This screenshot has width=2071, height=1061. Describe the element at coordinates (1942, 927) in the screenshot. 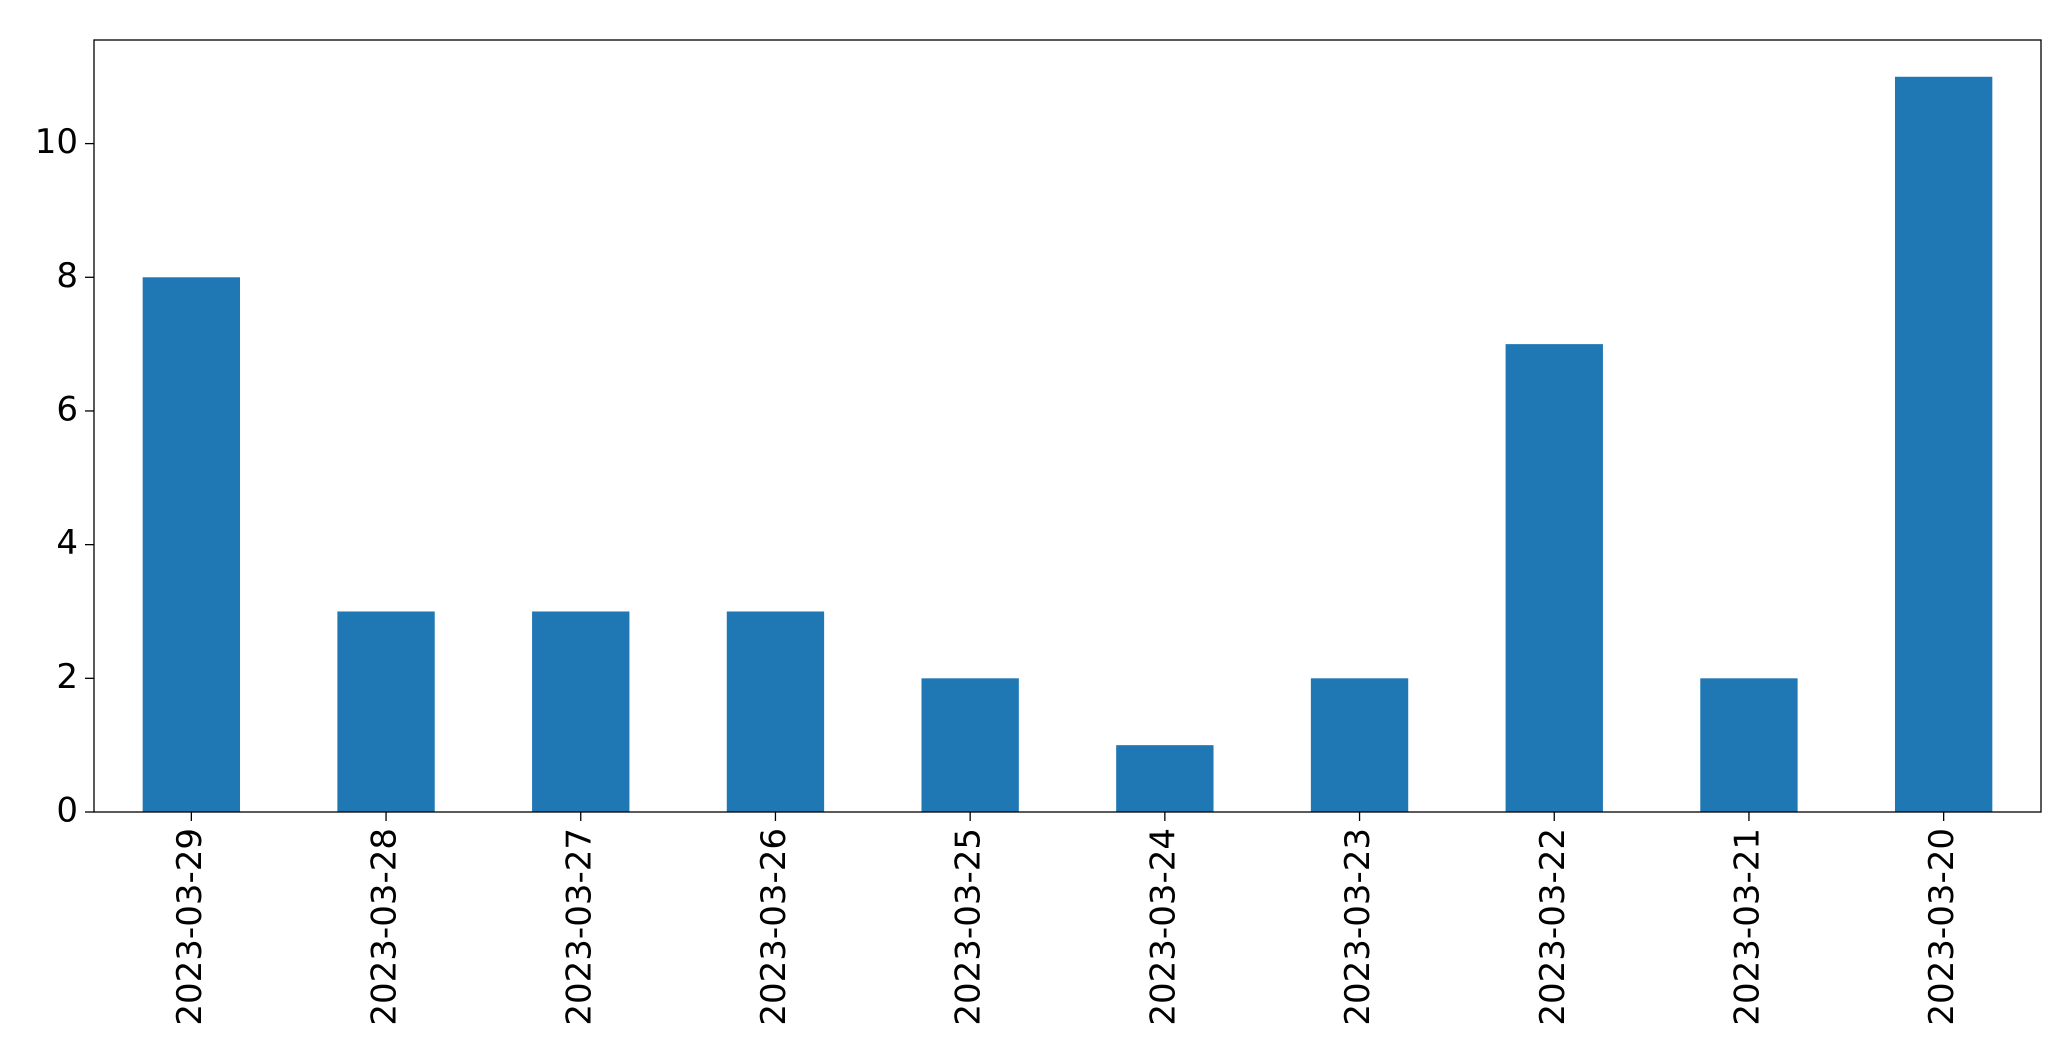

I see `x-tick-label: 2023-03-20` at that location.